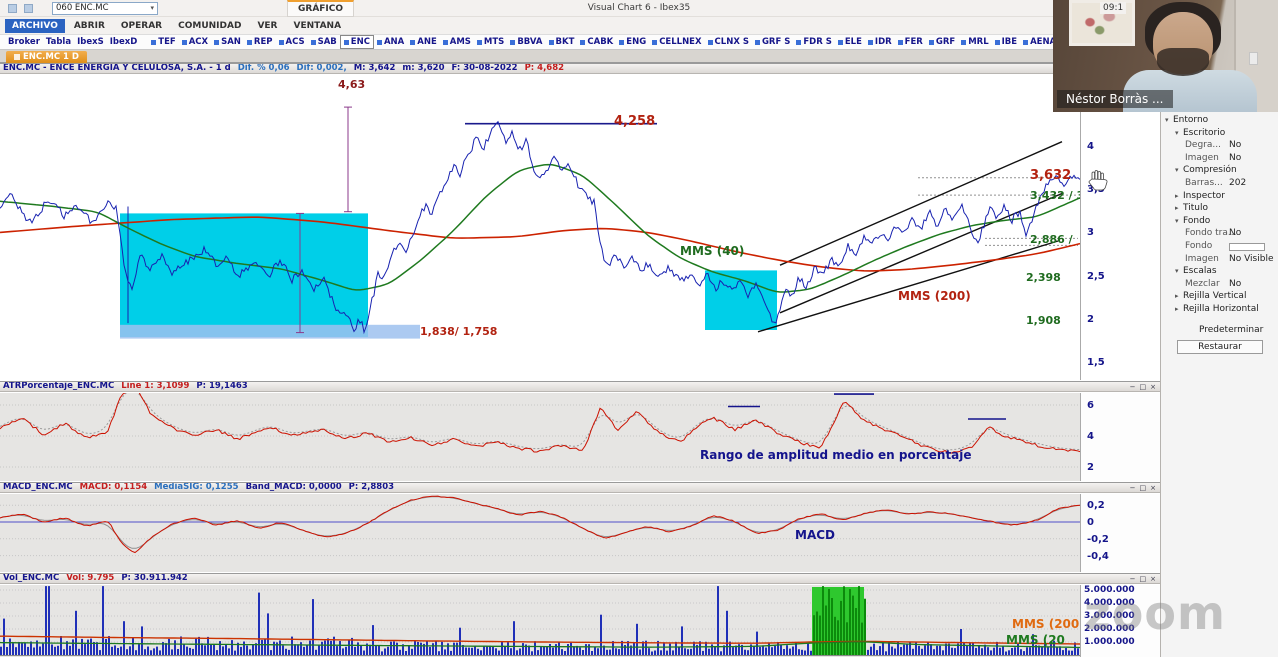  What do you see at coordinates (321, 8) in the screenshot?
I see `tab-grafico: GRÁFICO` at bounding box center [321, 8].